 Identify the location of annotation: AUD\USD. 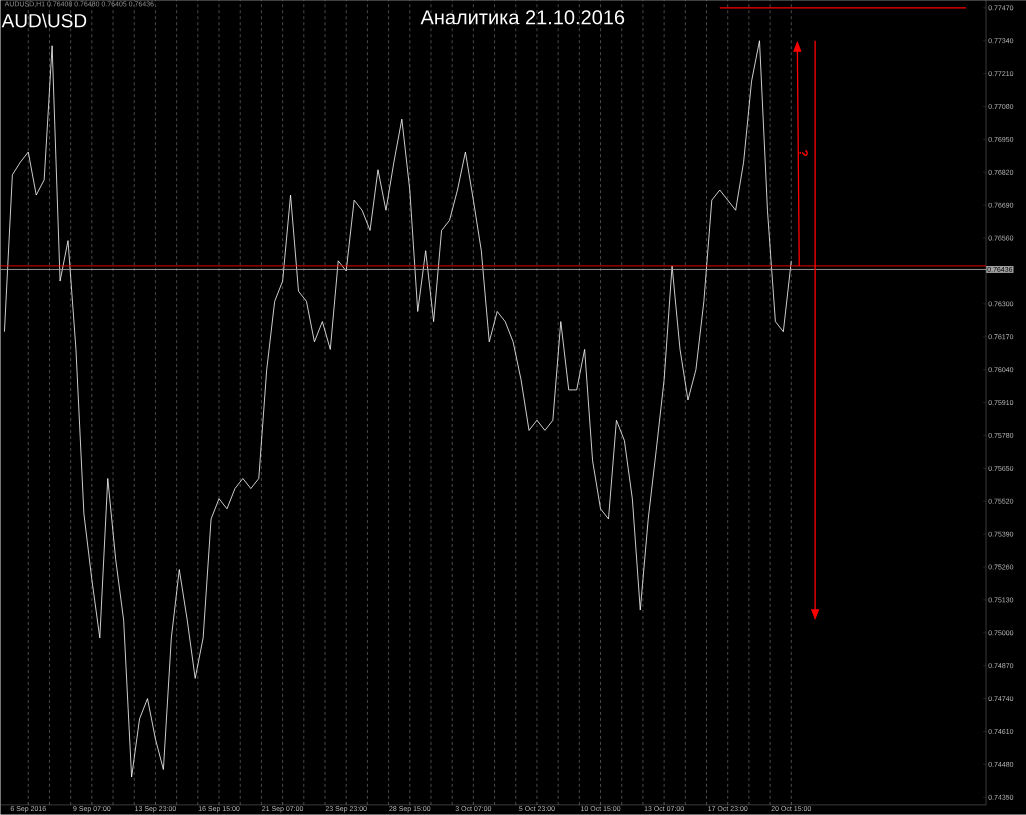
(44, 20).